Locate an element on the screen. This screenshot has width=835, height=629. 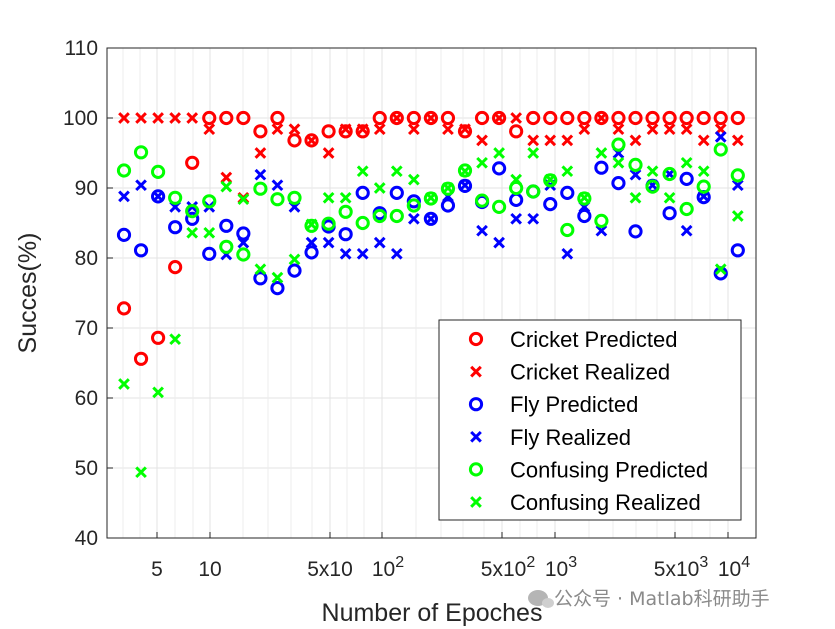
series-confusing-predicted is located at coordinates (430, 199).